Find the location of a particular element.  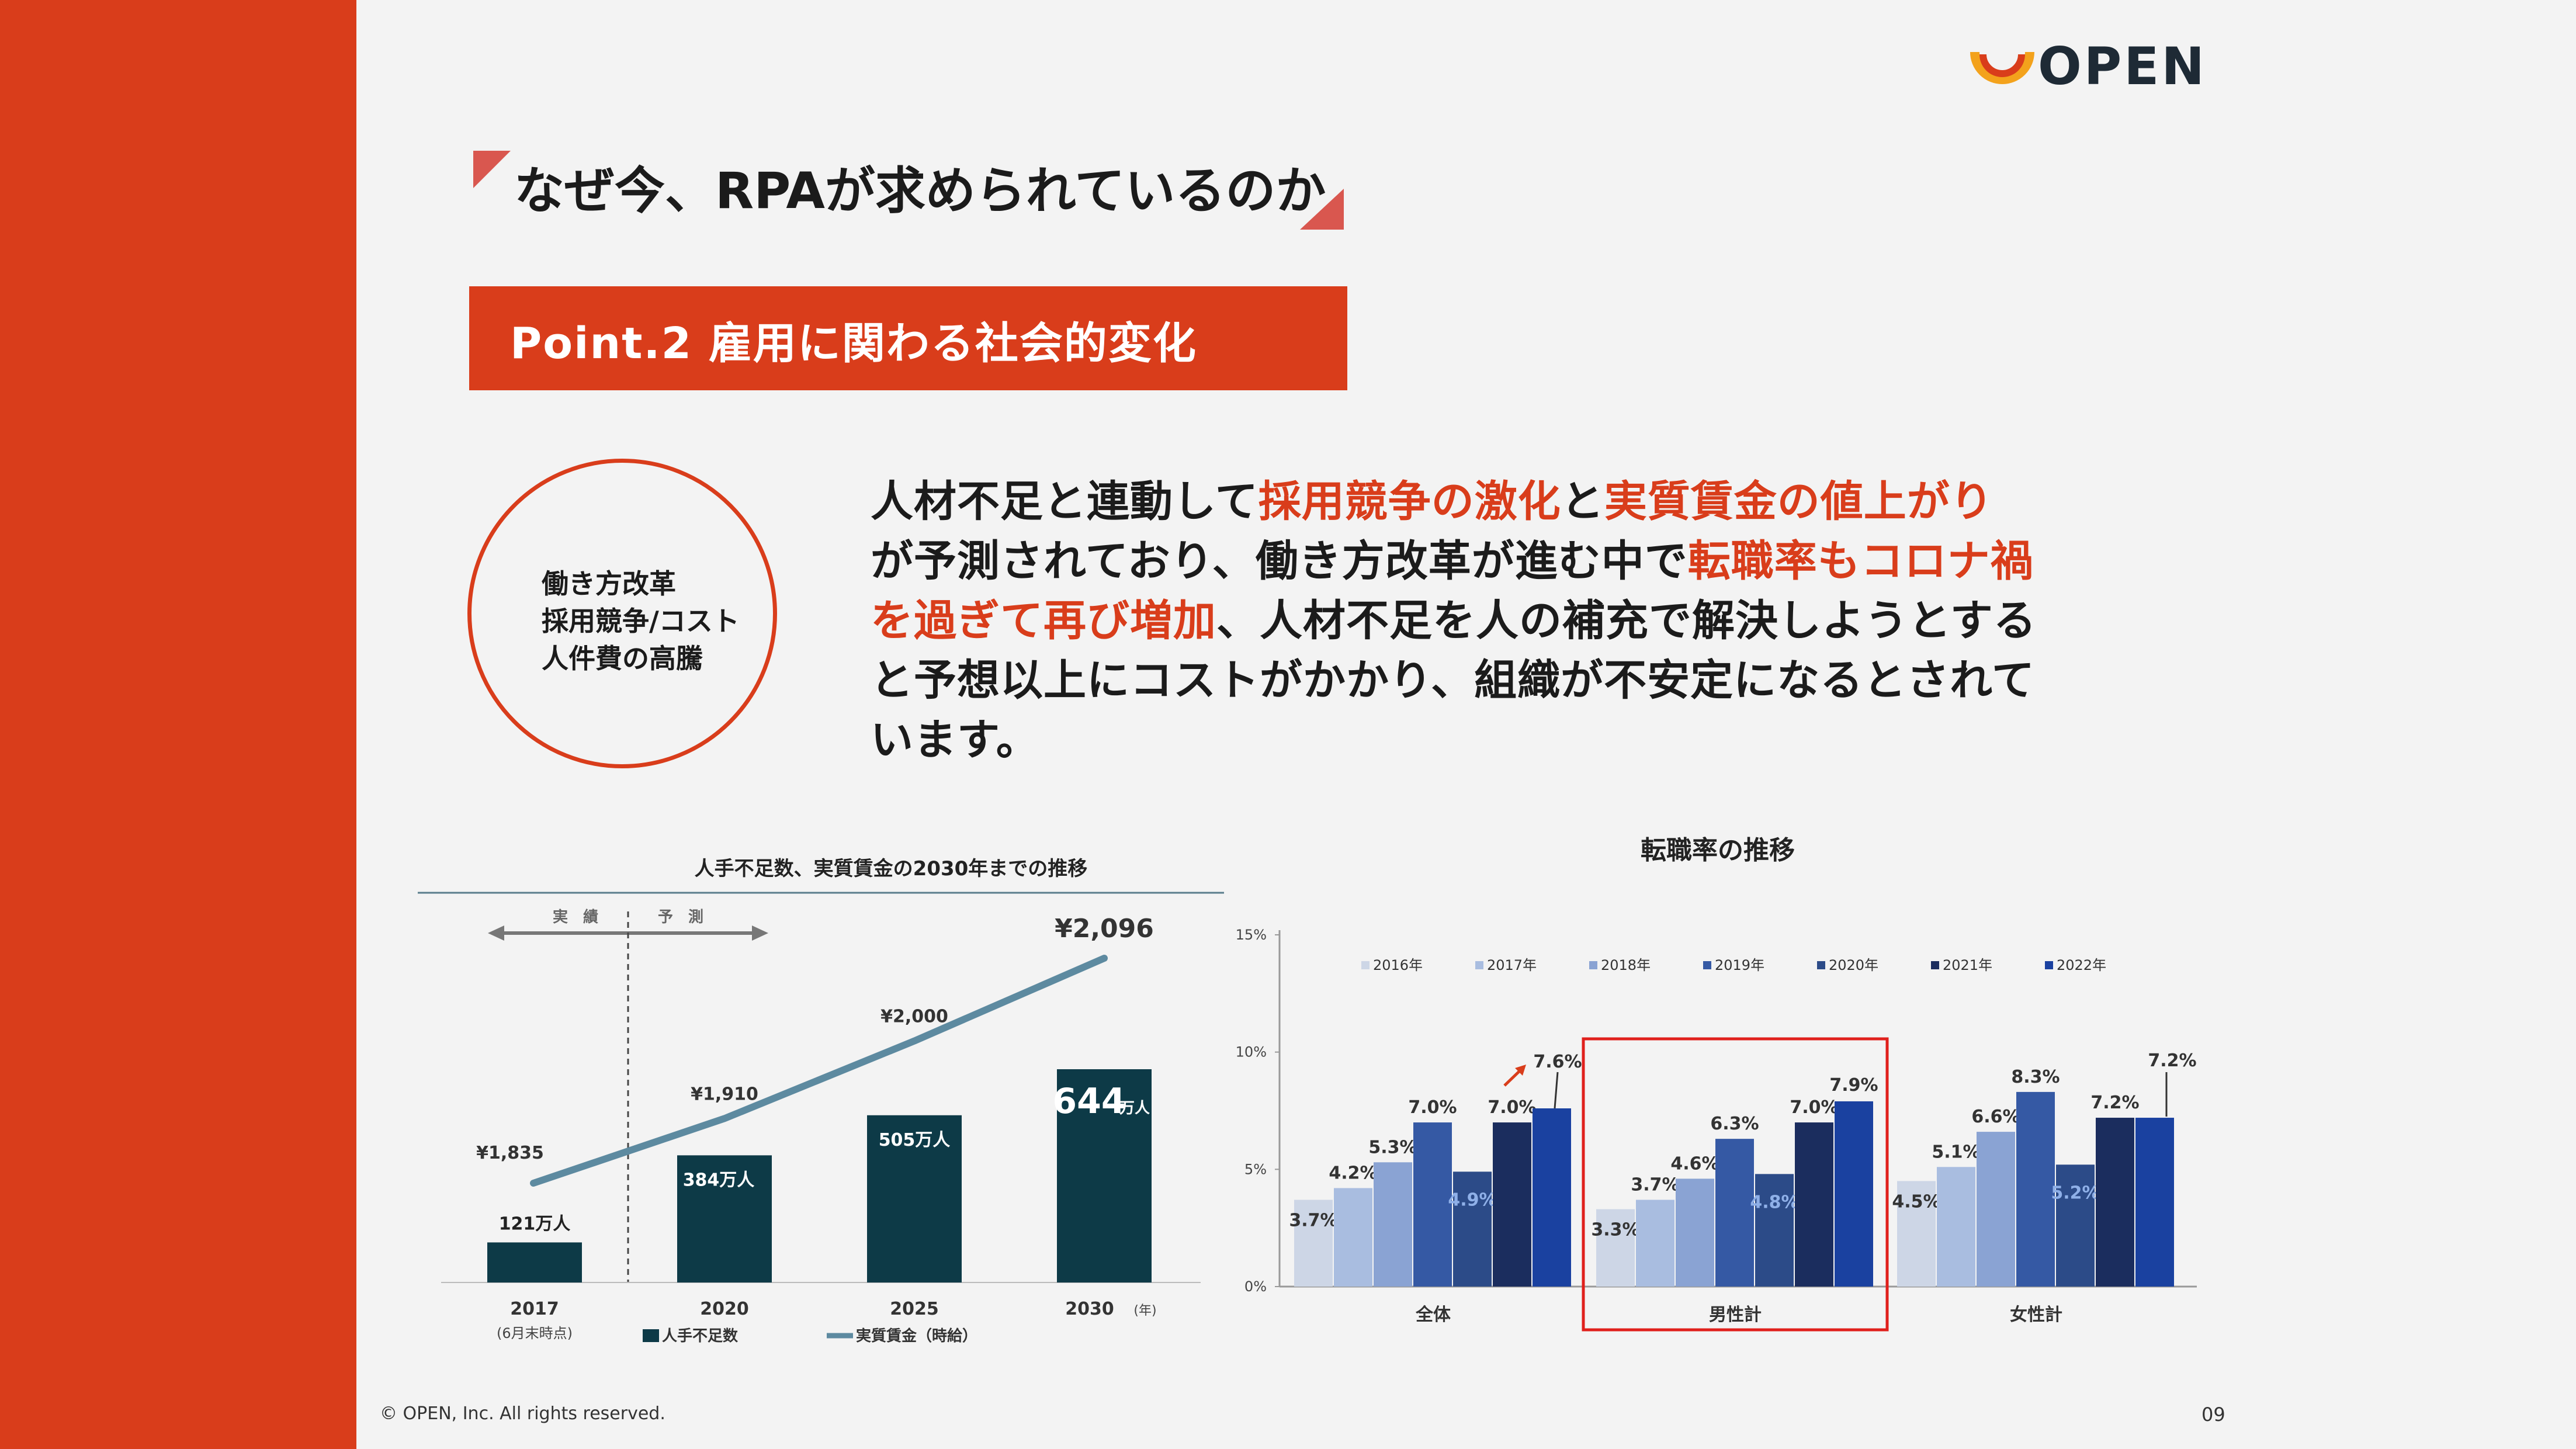

x-tick-label: 2020 is located at coordinates (724, 1309).